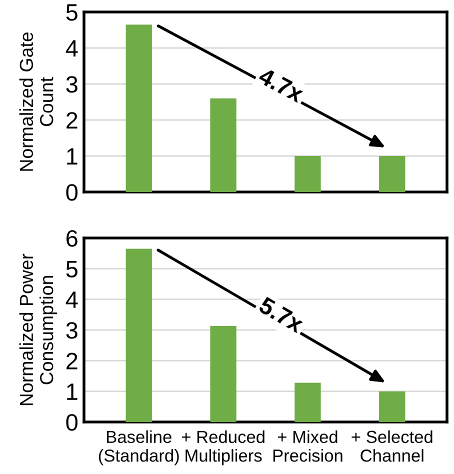  Describe the element at coordinates (307, 446) in the screenshot. I see `x-tick-label: + Mixed Precision` at that location.